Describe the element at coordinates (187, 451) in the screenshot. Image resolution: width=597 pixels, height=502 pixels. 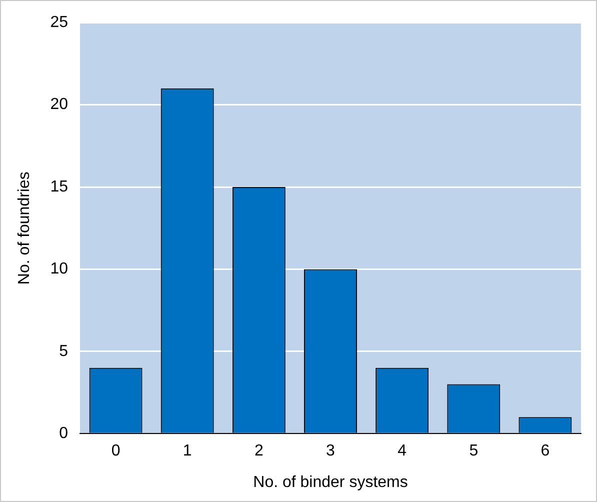
I see `x-tick-label: 1` at that location.